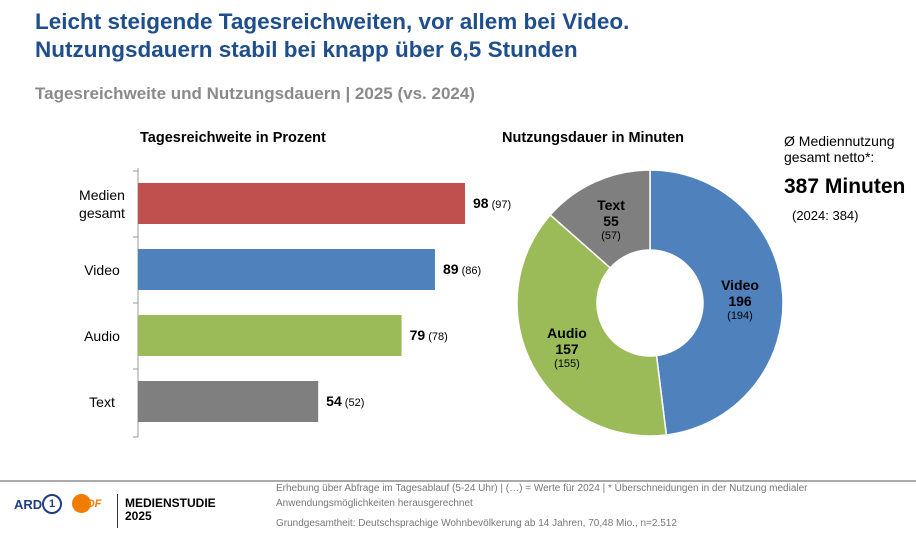  I want to click on category-label-line: Video, so click(102, 269).